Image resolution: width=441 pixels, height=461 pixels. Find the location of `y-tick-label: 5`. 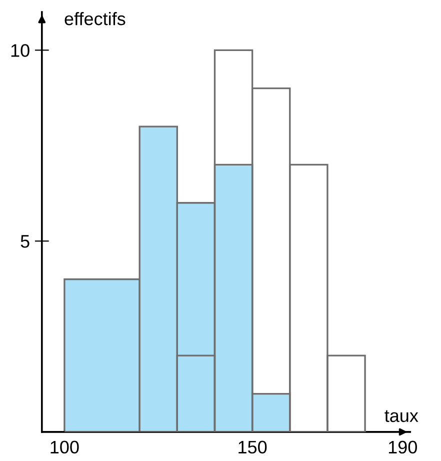

y-tick-label: 5 is located at coordinates (25, 241).